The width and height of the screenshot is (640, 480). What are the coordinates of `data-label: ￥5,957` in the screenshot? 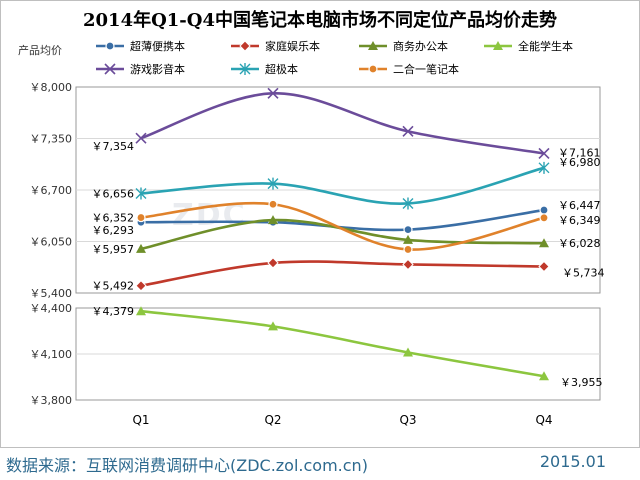 It's located at (113, 249).